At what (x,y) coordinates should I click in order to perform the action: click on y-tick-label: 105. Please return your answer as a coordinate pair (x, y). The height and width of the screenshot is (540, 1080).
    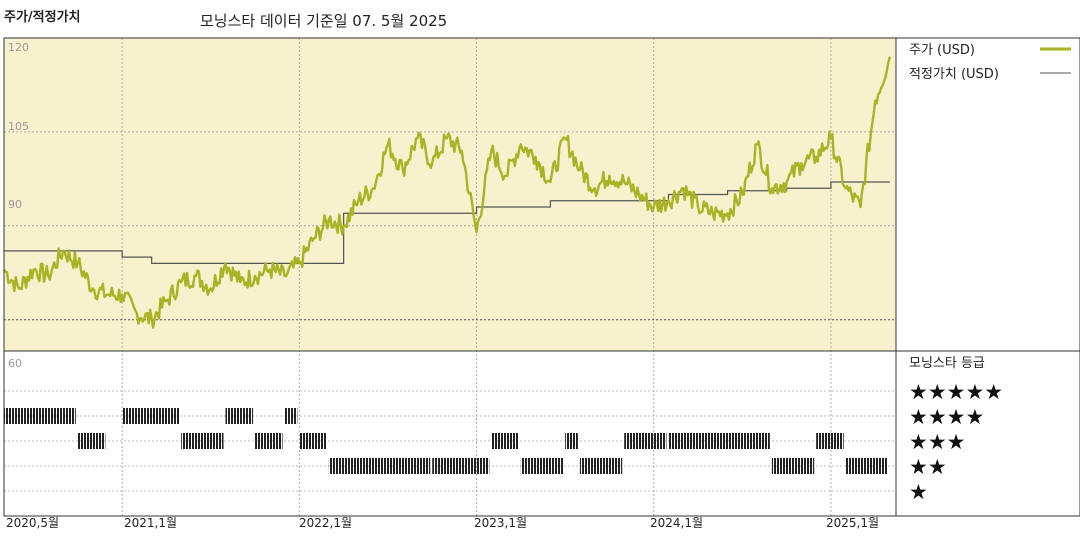
    Looking at the image, I should click on (18, 126).